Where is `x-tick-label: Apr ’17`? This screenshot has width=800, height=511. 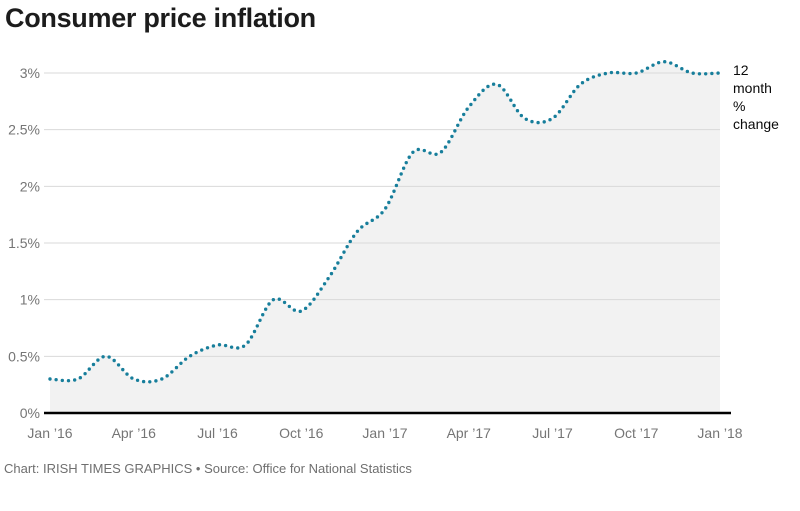
x-tick-label: Apr ’17 is located at coordinates (469, 433).